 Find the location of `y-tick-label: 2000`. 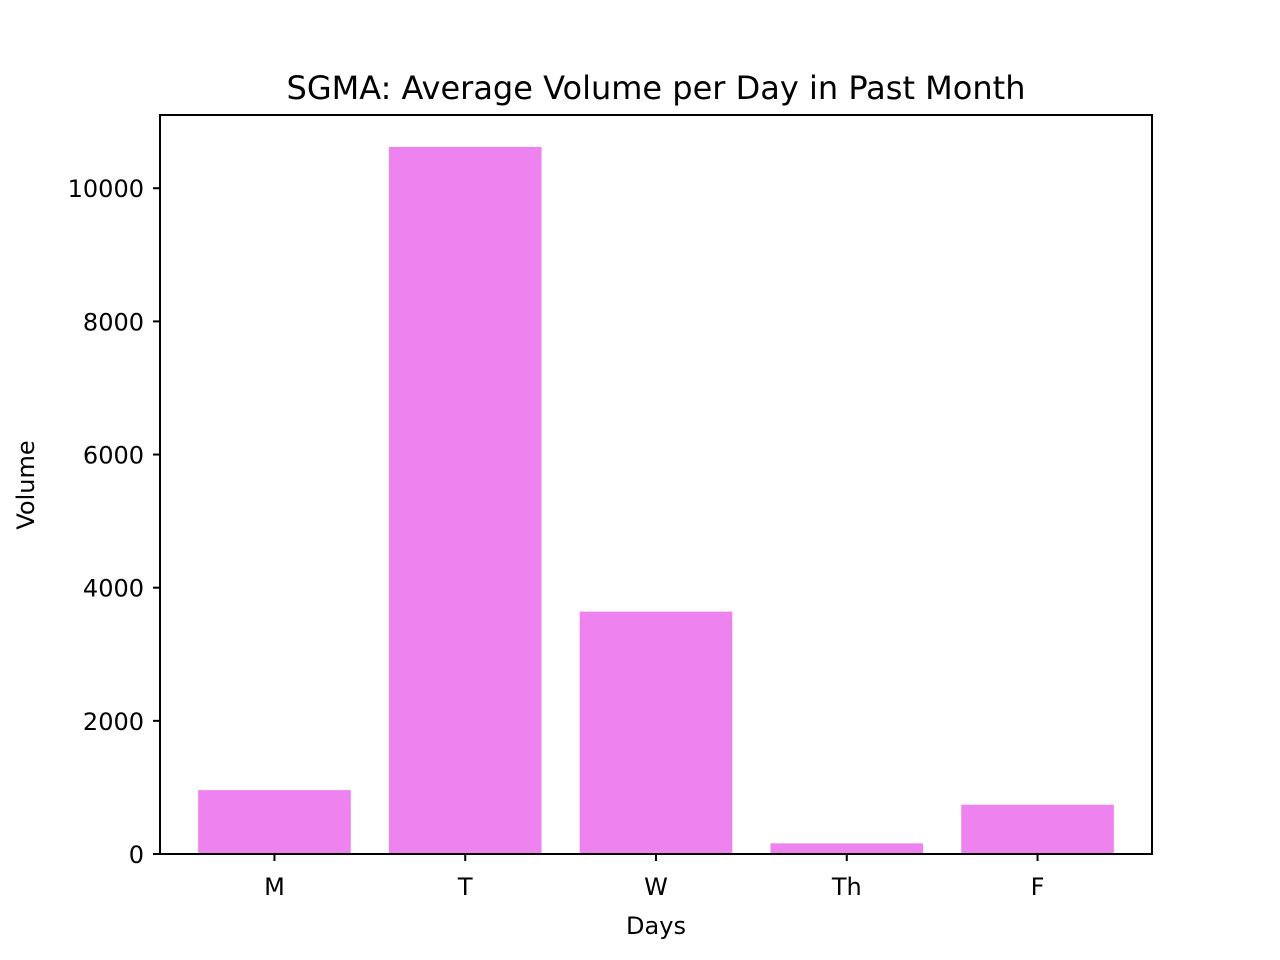

y-tick-label: 2000 is located at coordinates (113, 722).